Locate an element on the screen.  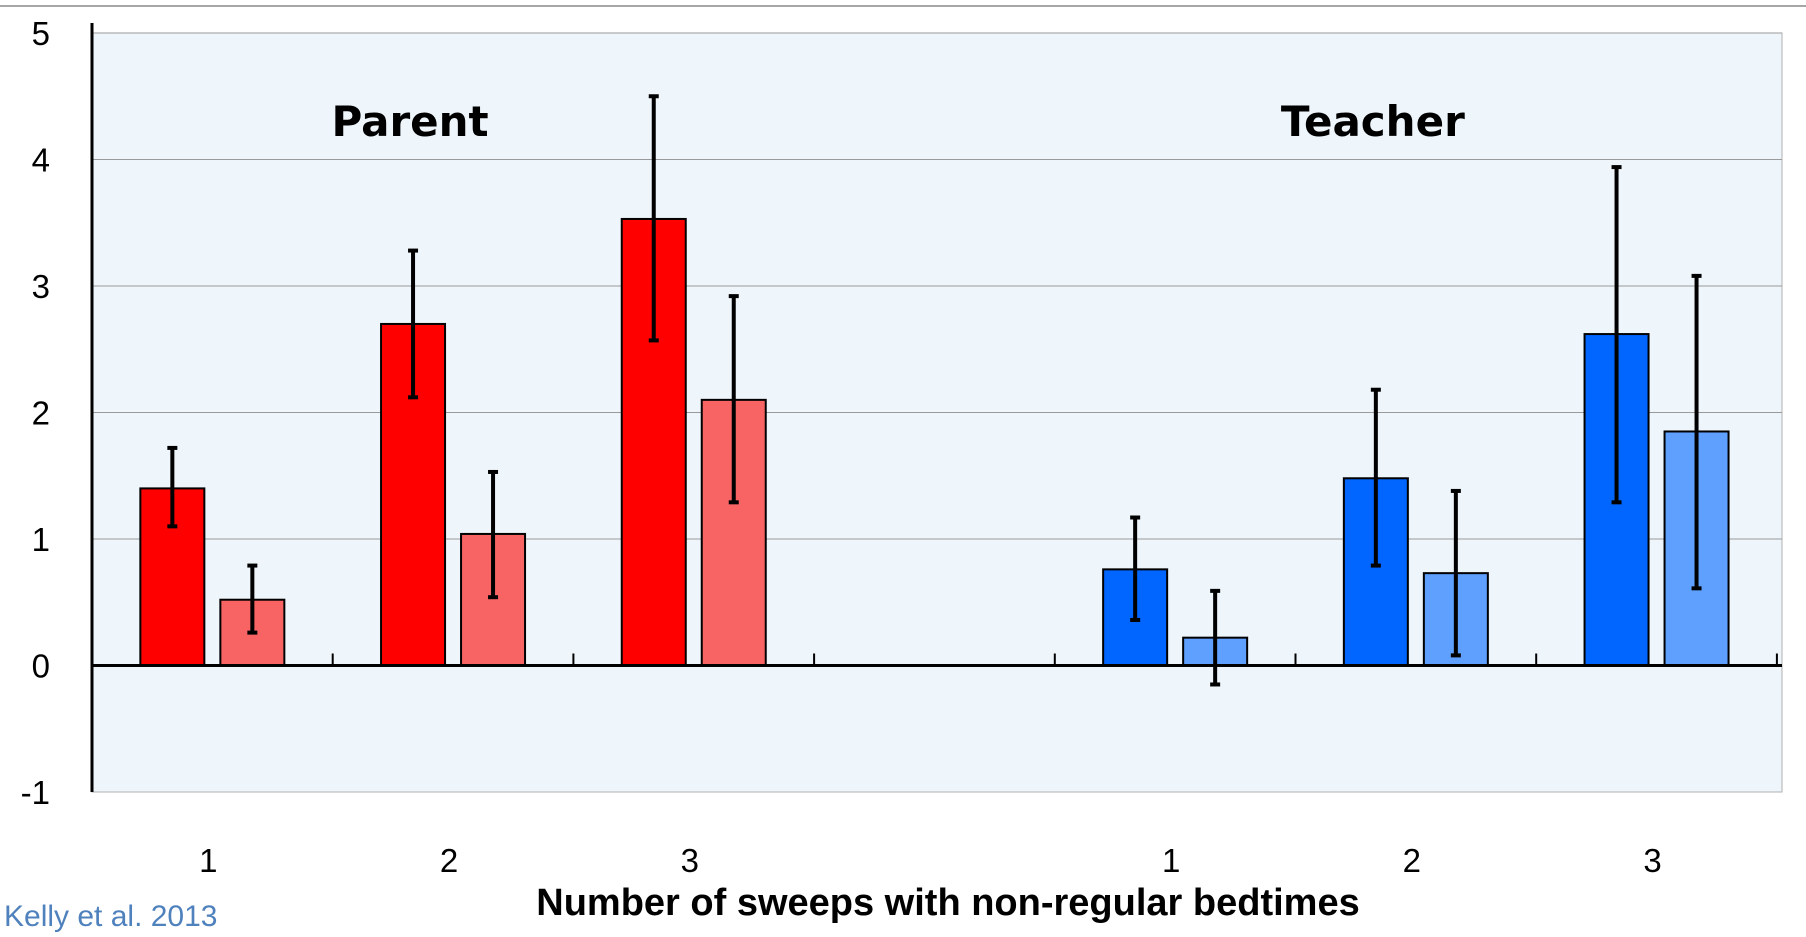
y-tick-label: -1 is located at coordinates (35, 792).